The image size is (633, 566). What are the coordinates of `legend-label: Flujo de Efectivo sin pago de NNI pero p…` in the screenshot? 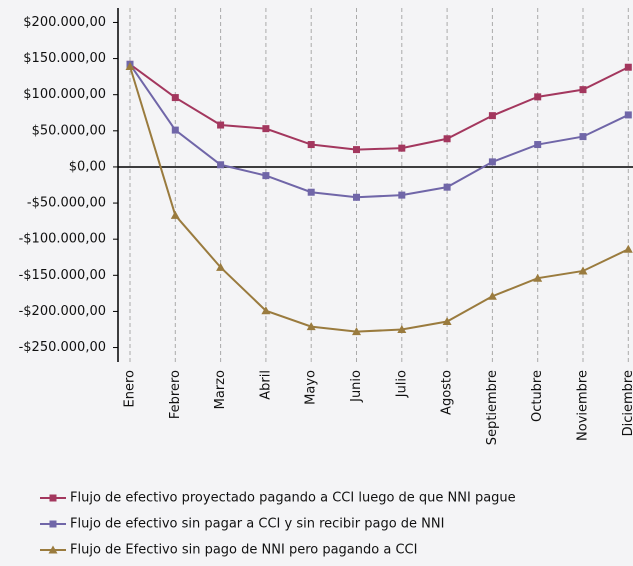 It's located at (243, 550).